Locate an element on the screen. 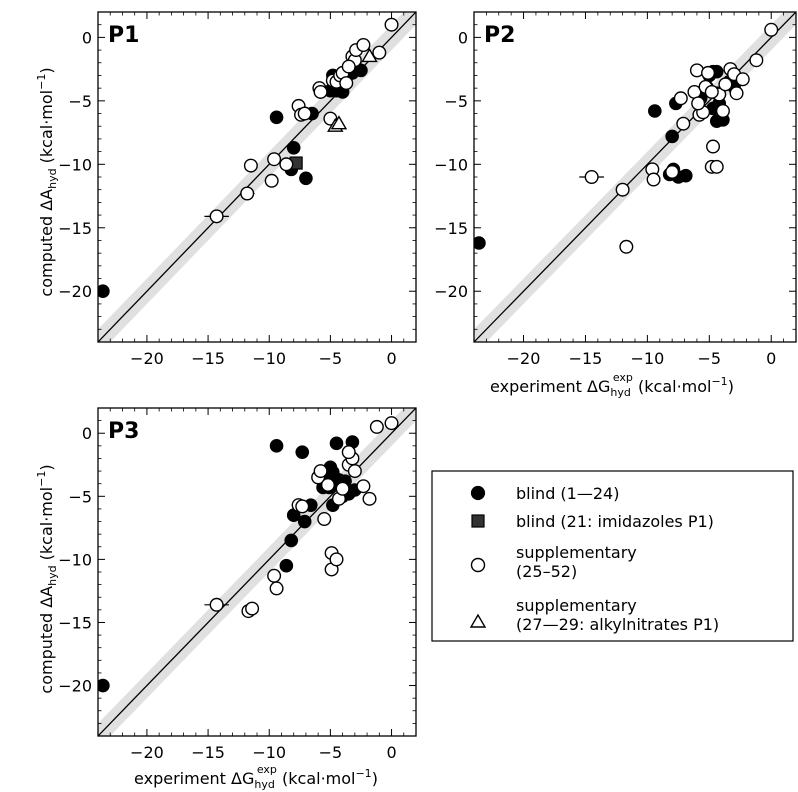 The height and width of the screenshot is (792, 798). panel-title: P3 is located at coordinates (123, 431).